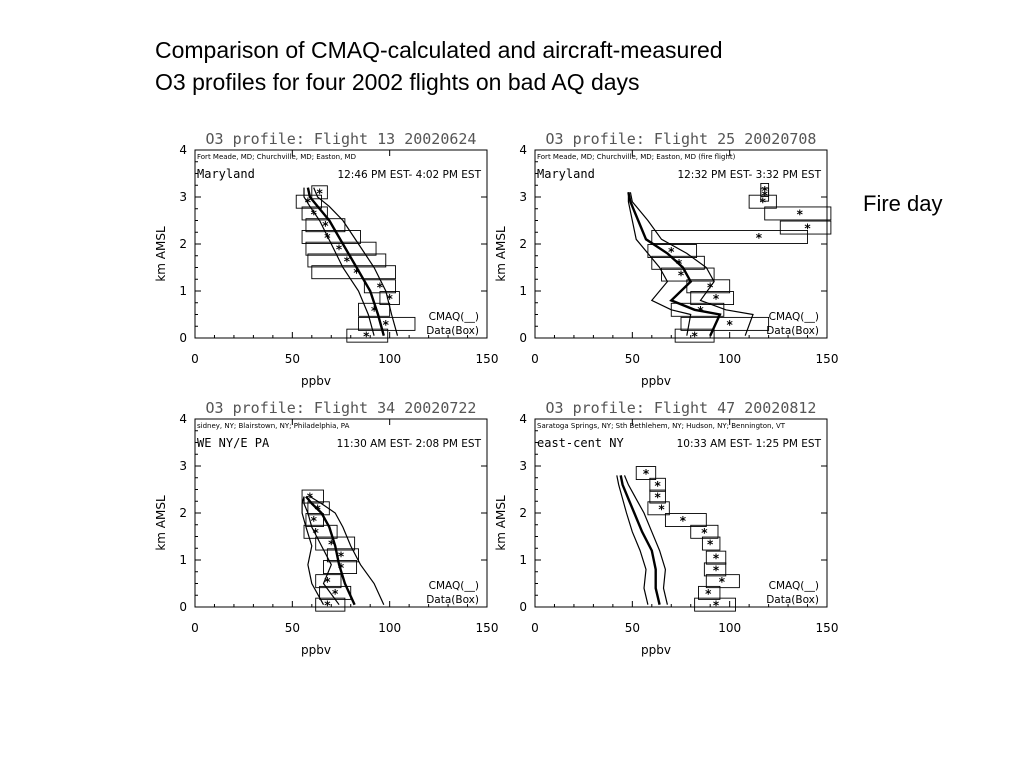 This screenshot has height=768, width=1024. What do you see at coordinates (632, 628) in the screenshot?
I see `x-tick-label: 50` at bounding box center [632, 628].